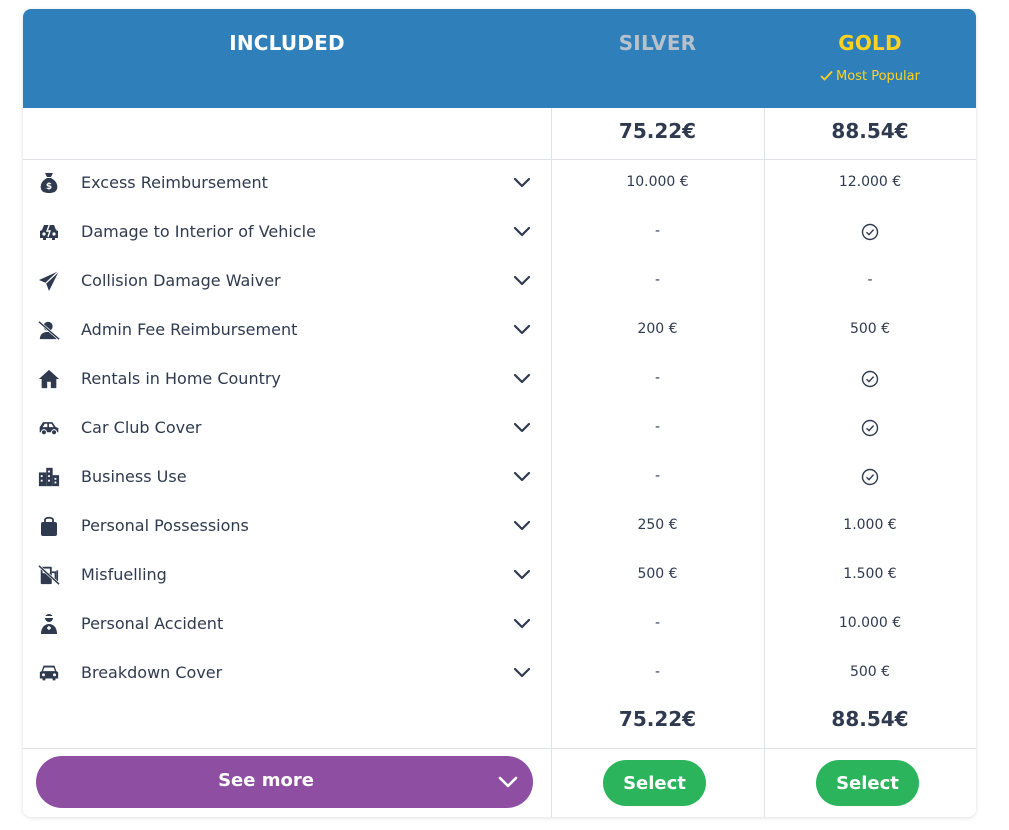  Describe the element at coordinates (499, 183) in the screenshot. I see `coverage-row: $ Excess Reimbursement 10.000 € 12.000 €` at that location.